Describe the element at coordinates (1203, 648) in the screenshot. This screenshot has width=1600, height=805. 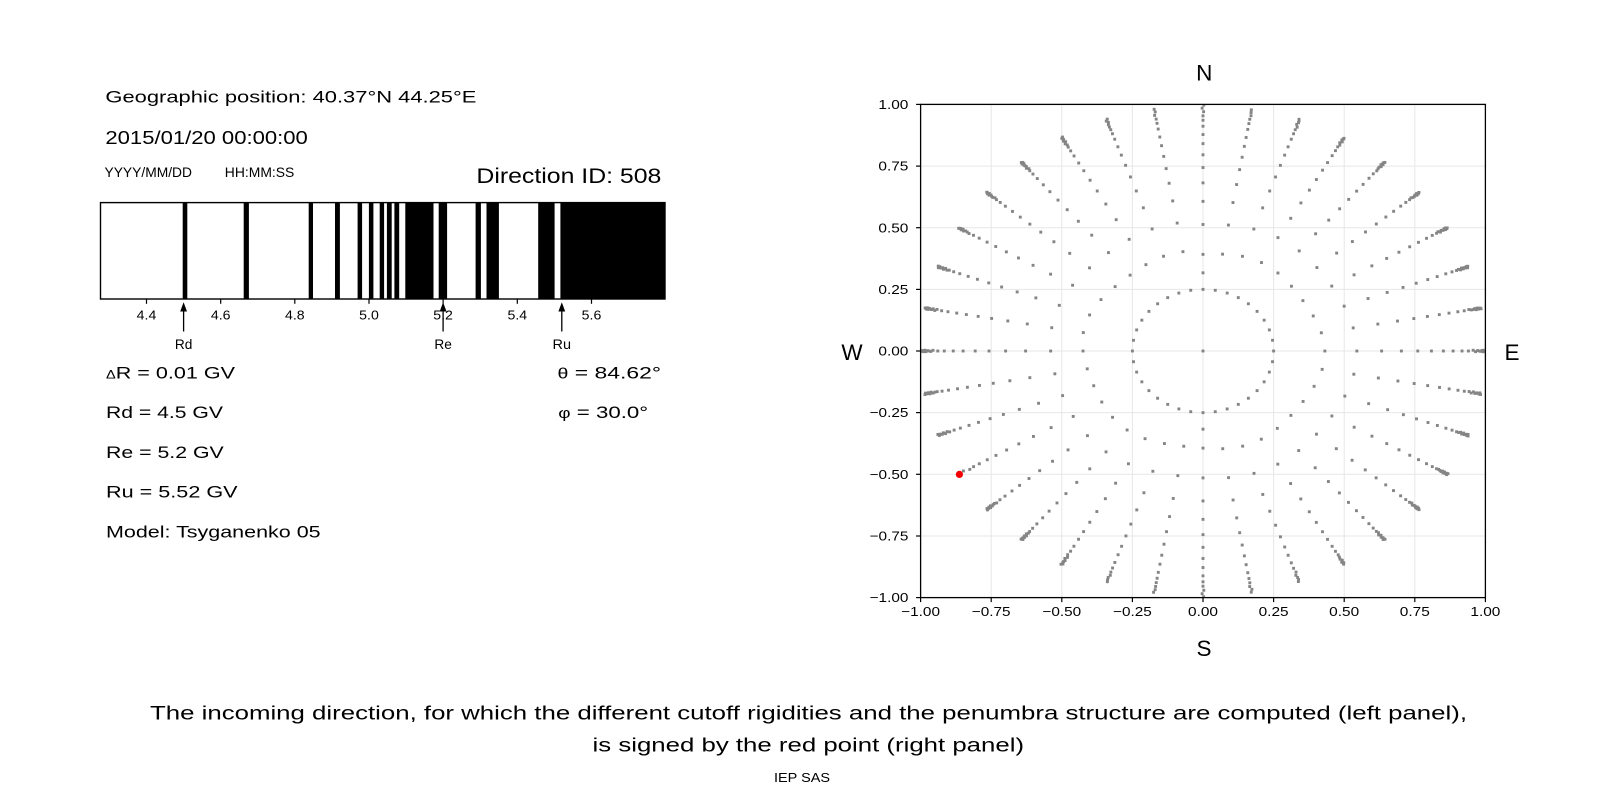
I see `svg-text: S` at that location.